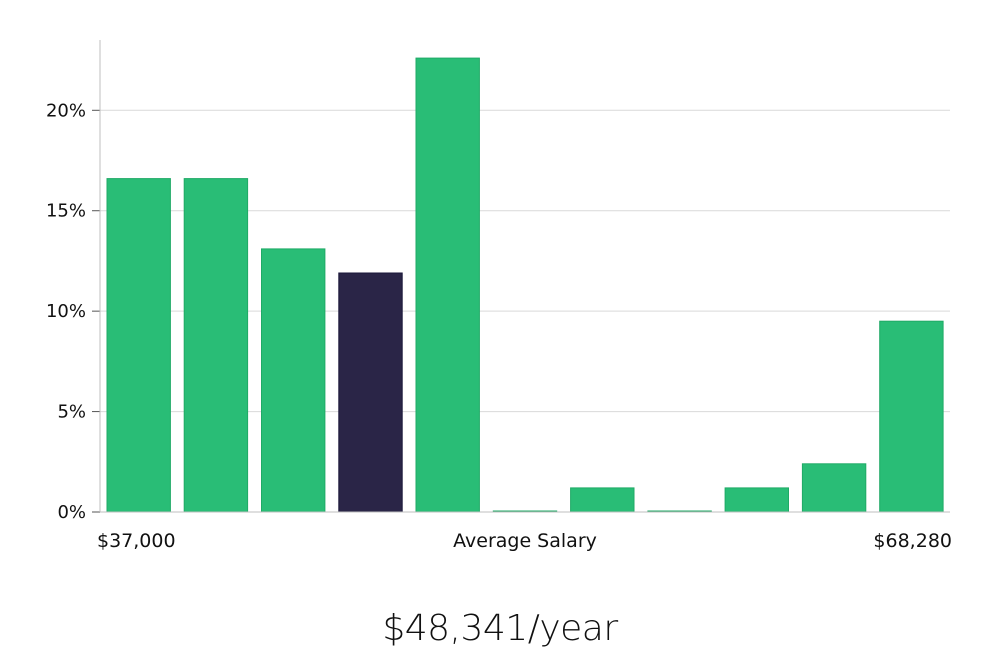 The height and width of the screenshot is (660, 1000). I want to click on y-tick-label: 20%, so click(66, 110).